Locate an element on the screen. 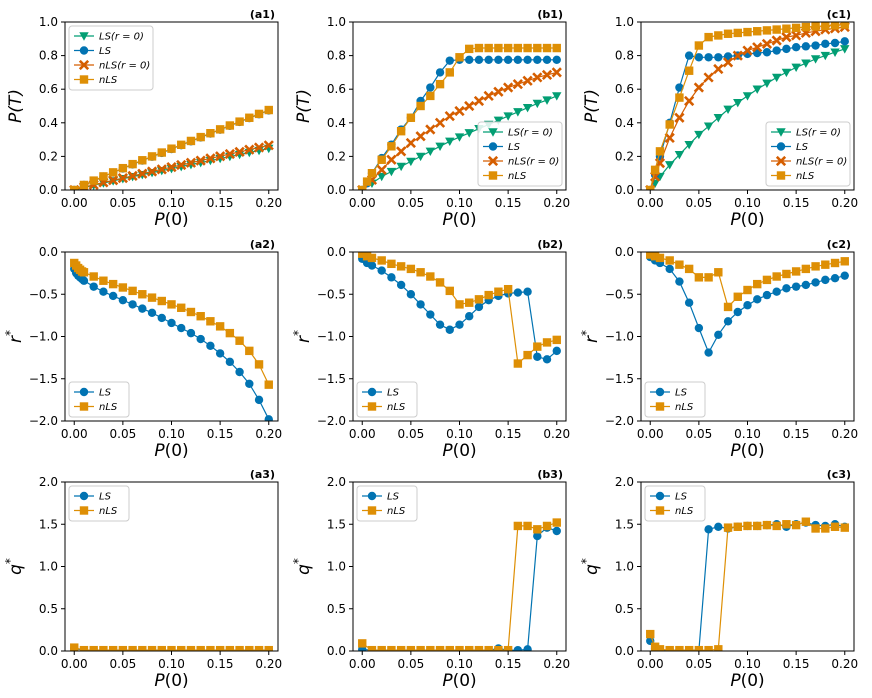  y-tick-label: 0.8 is located at coordinates (336, 56).